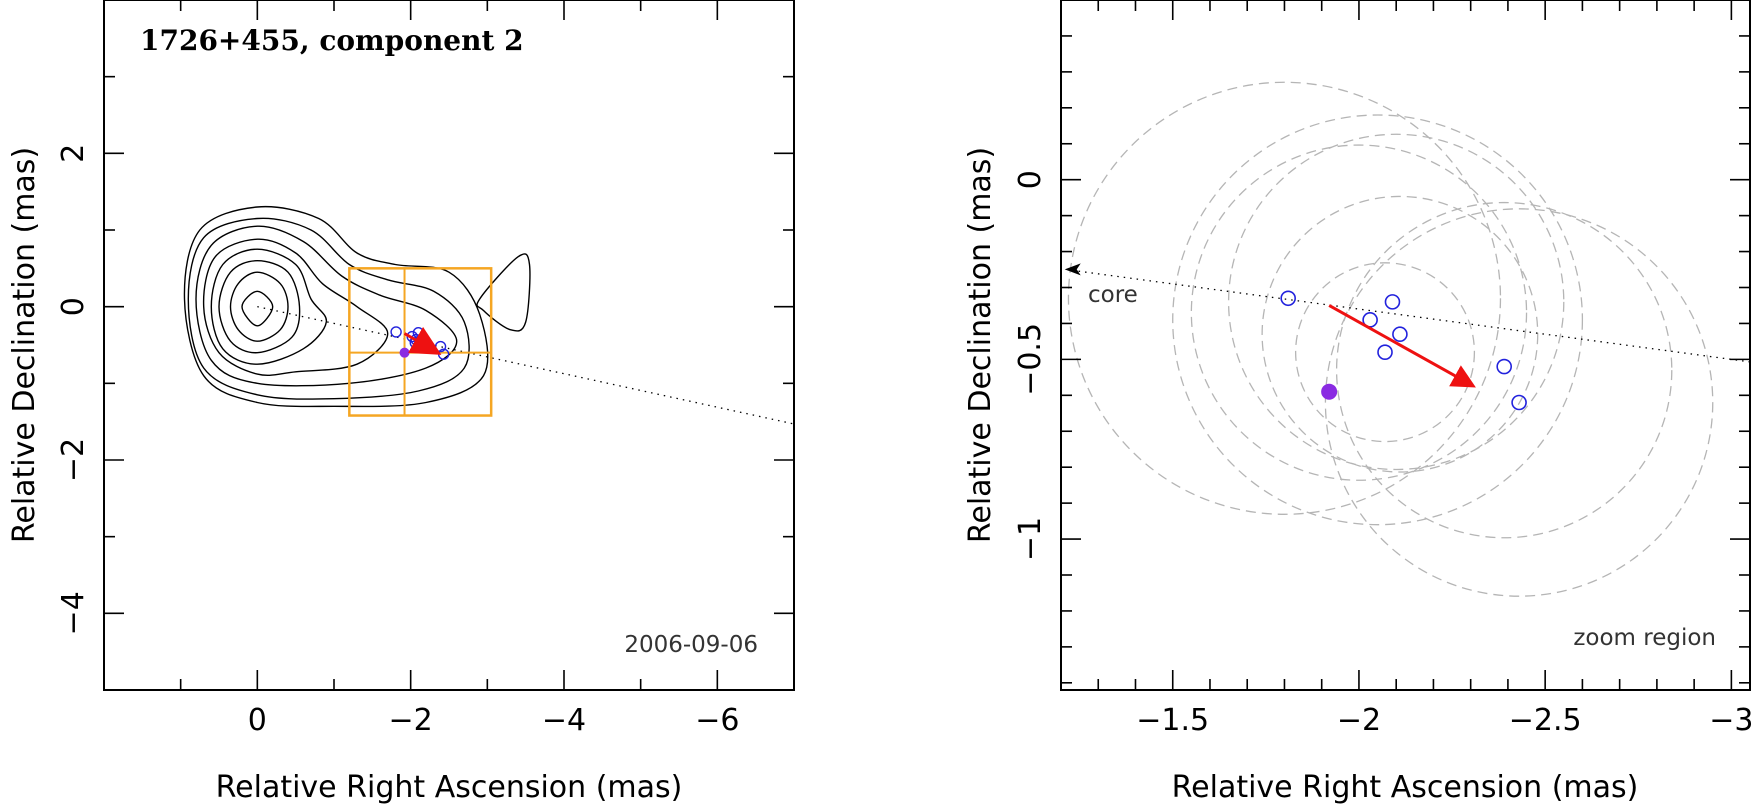 Image resolution: width=1751 pixels, height=809 pixels. What do you see at coordinates (564, 720) in the screenshot?
I see `x-tick-label: −4` at bounding box center [564, 720].